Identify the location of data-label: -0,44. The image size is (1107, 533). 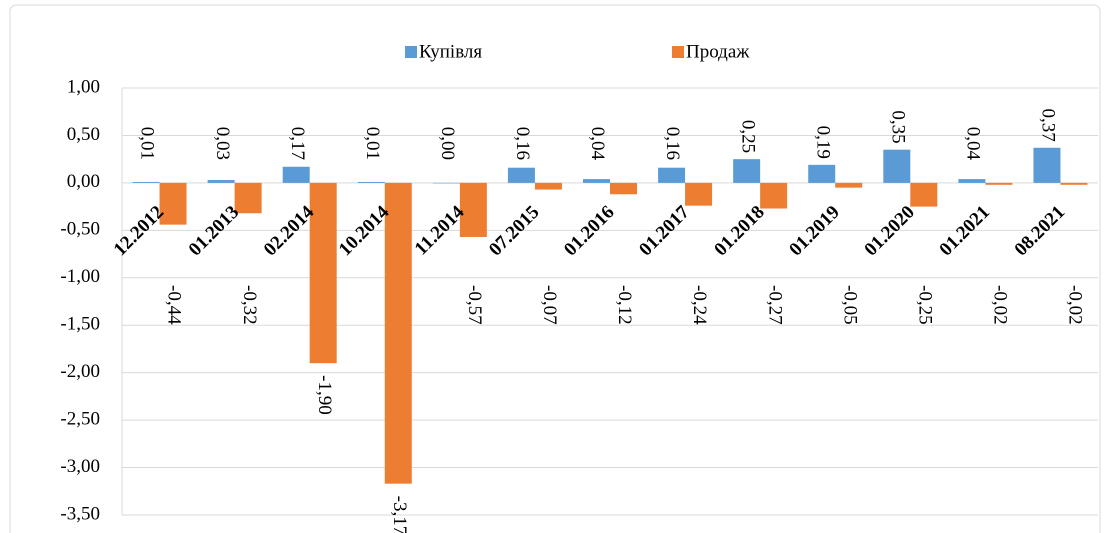
(174, 305).